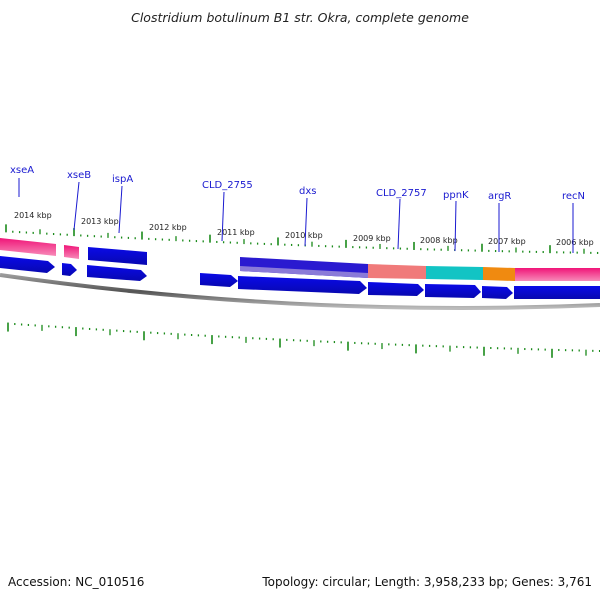  Describe the element at coordinates (302, 285) in the screenshot. I see `cds-arrow-dxs` at that location.